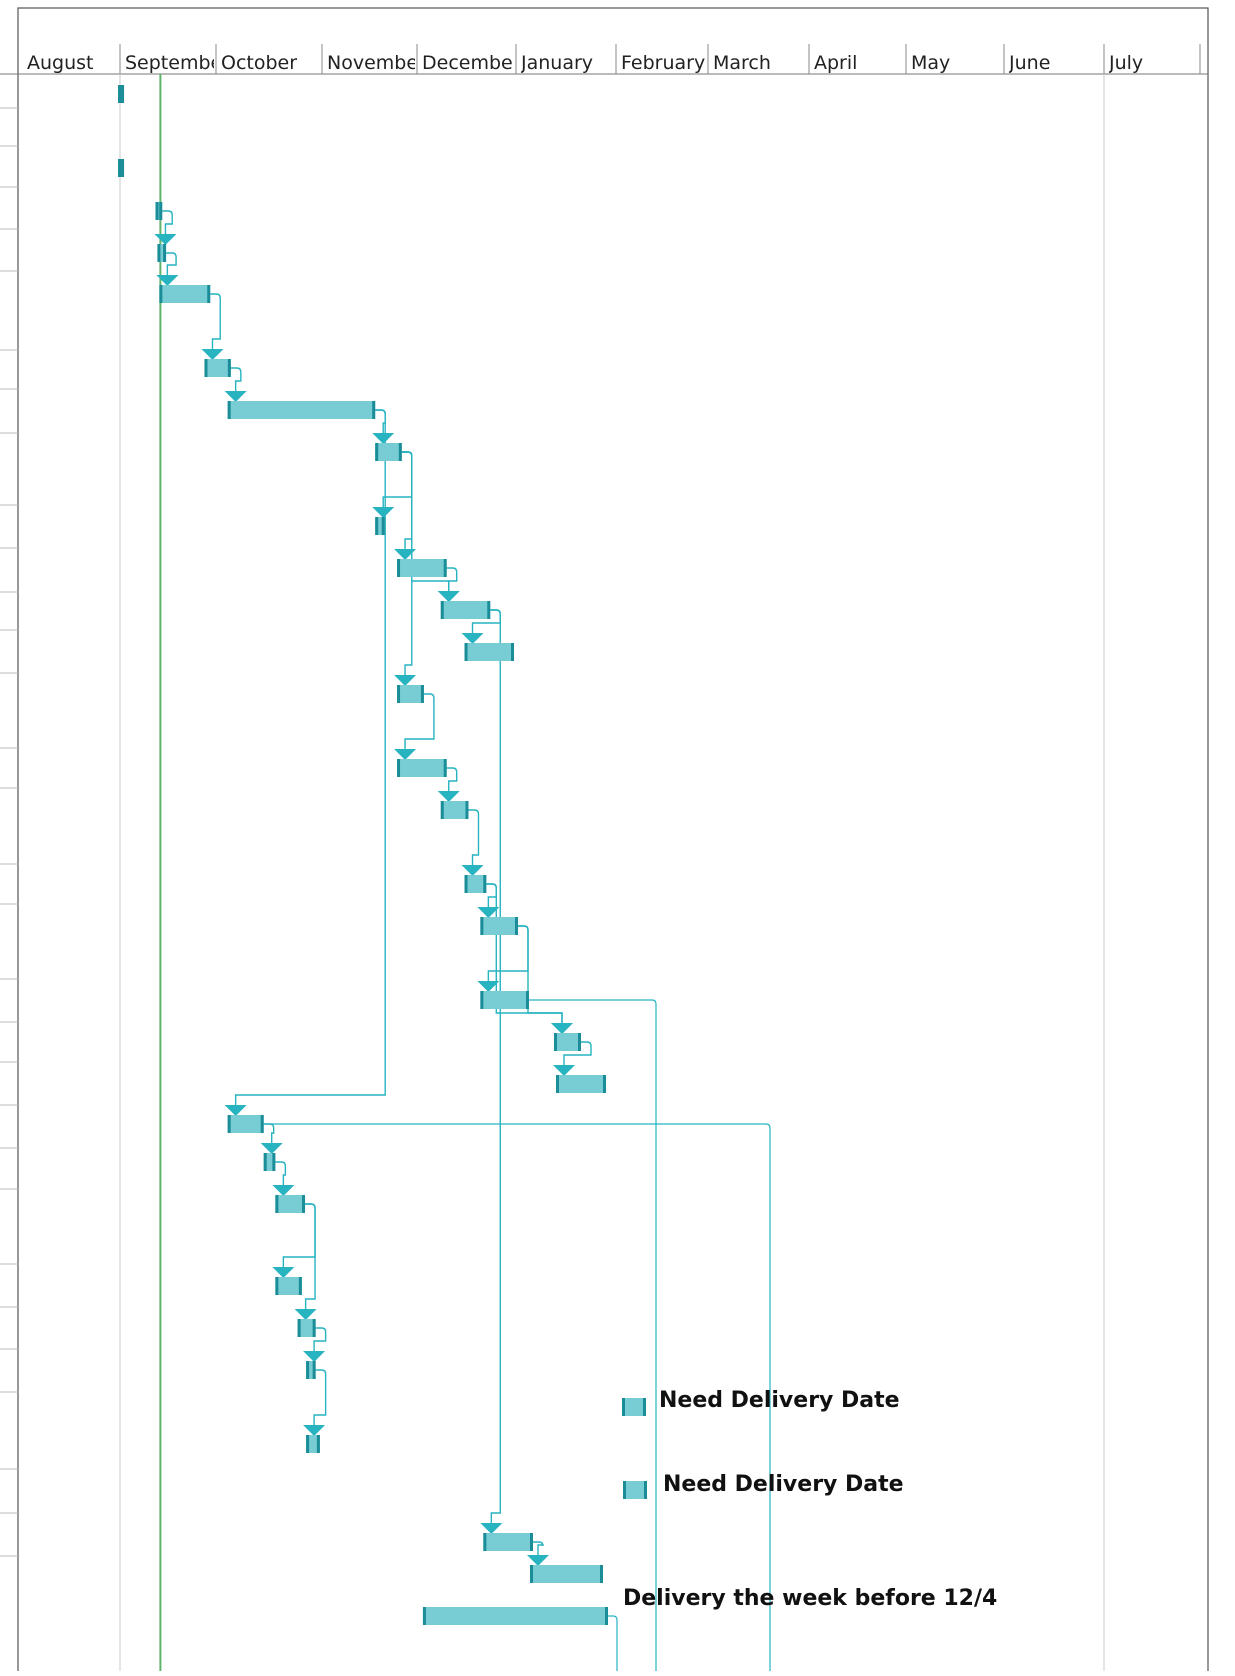 The height and width of the screenshot is (1676, 1235). What do you see at coordinates (169, 63) in the screenshot?
I see `month-label: Septembe` at bounding box center [169, 63].